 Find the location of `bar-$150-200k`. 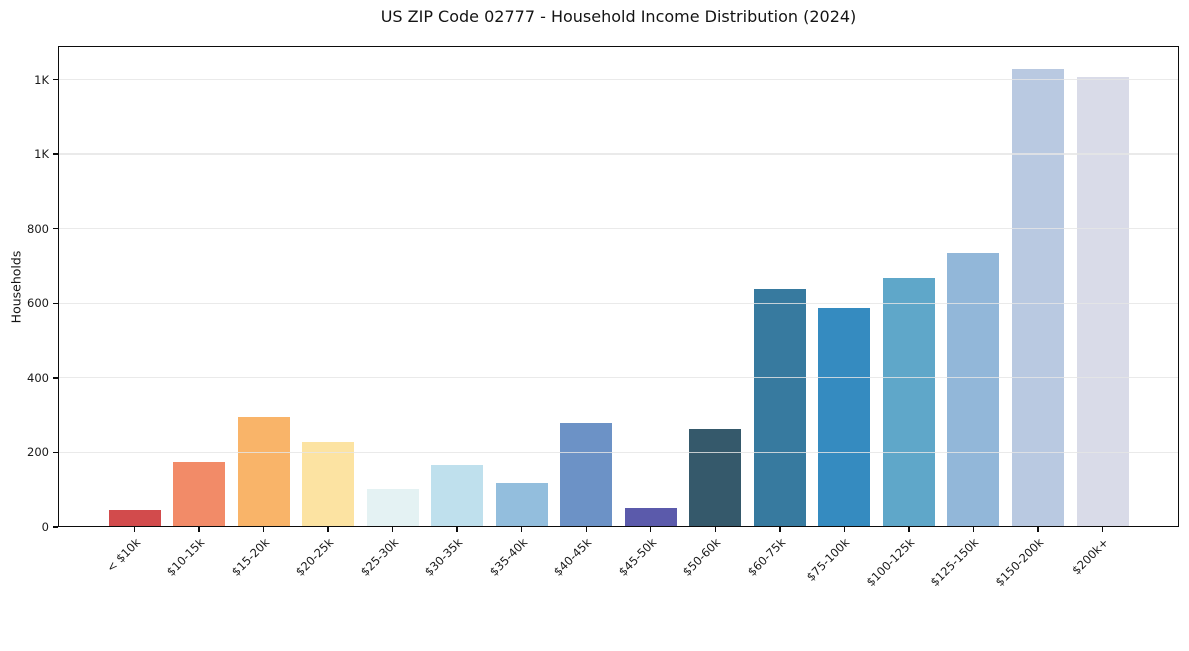

bar-$150-200k is located at coordinates (1037, 298).